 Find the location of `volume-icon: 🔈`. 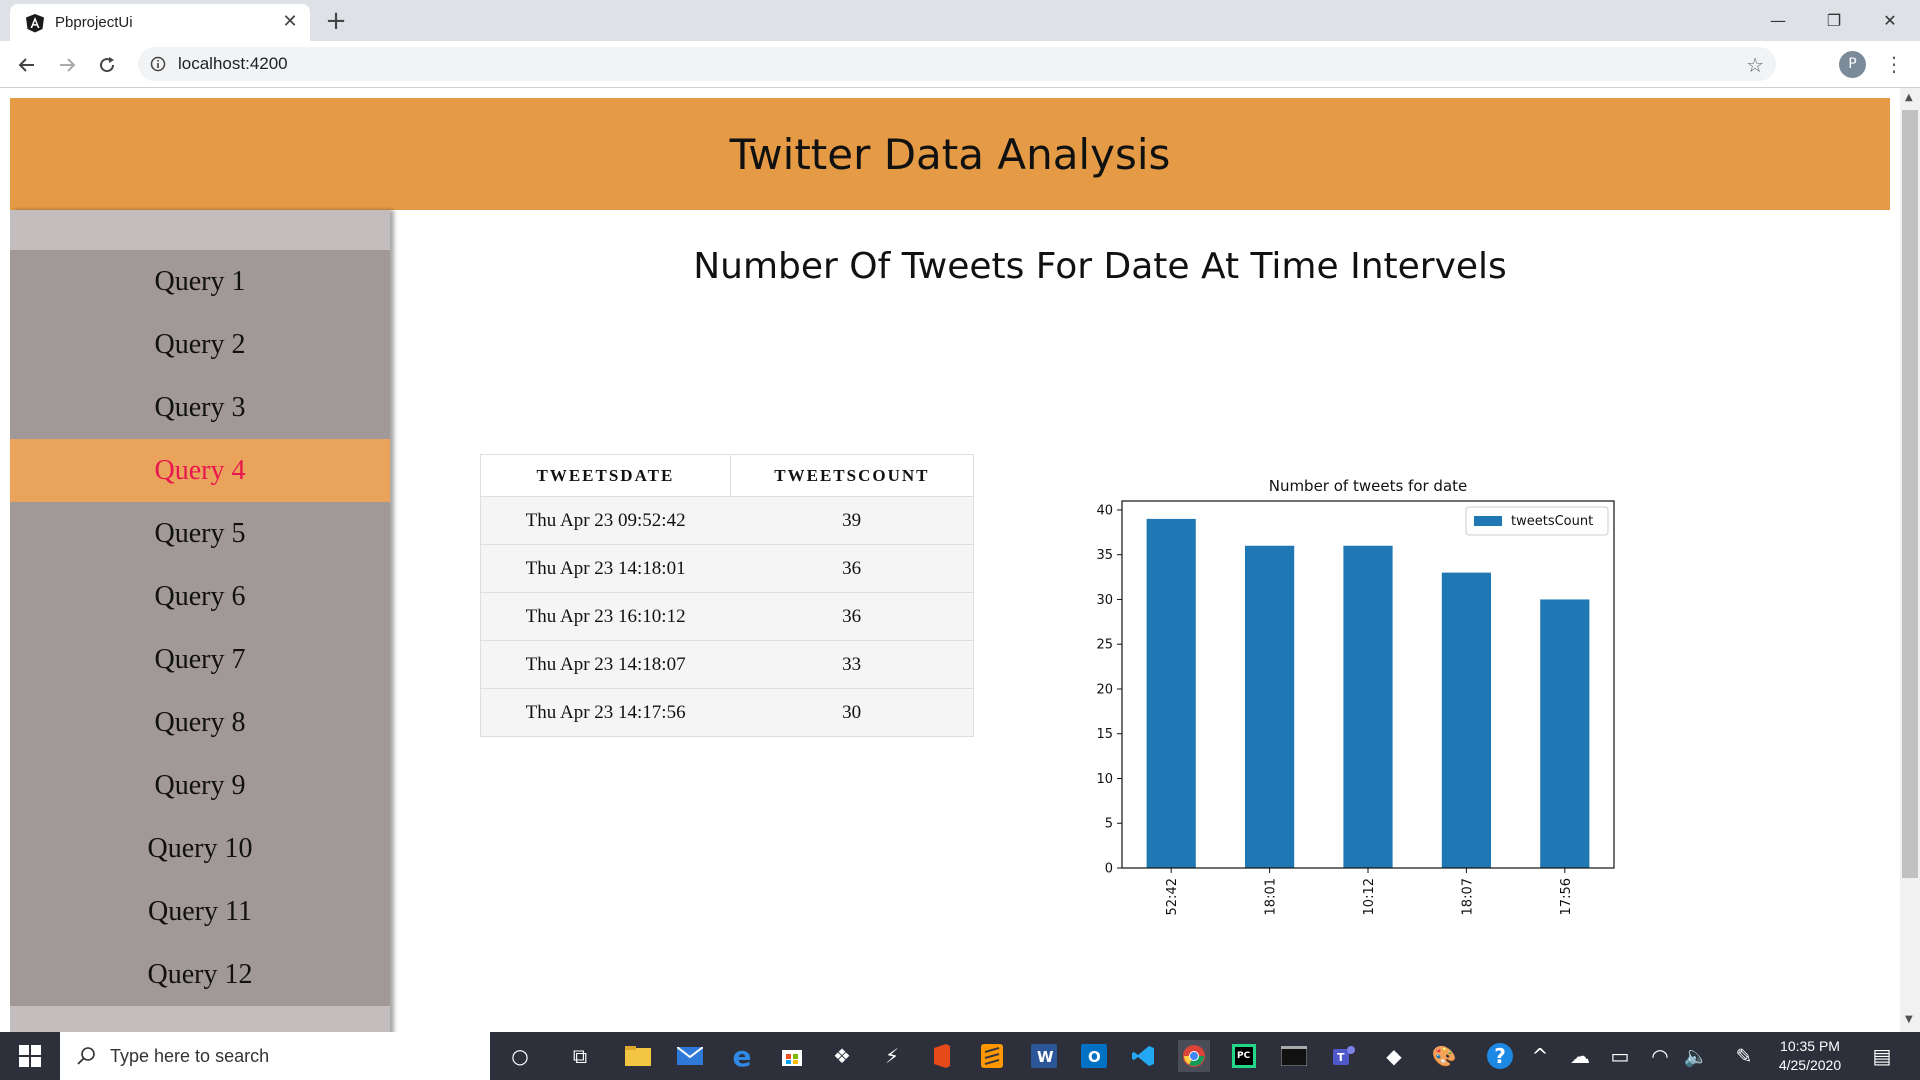

volume-icon: 🔈 is located at coordinates (1696, 1056).